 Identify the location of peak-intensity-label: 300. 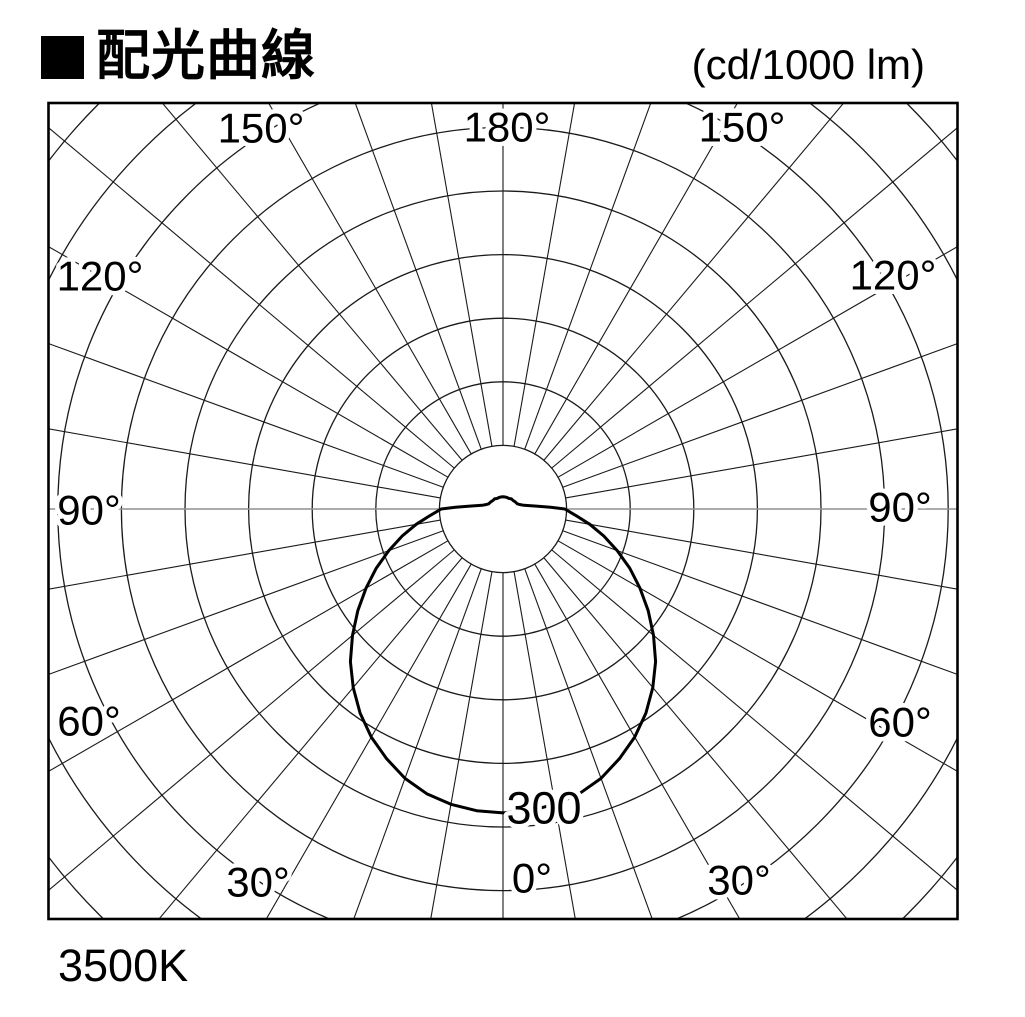
(543, 808).